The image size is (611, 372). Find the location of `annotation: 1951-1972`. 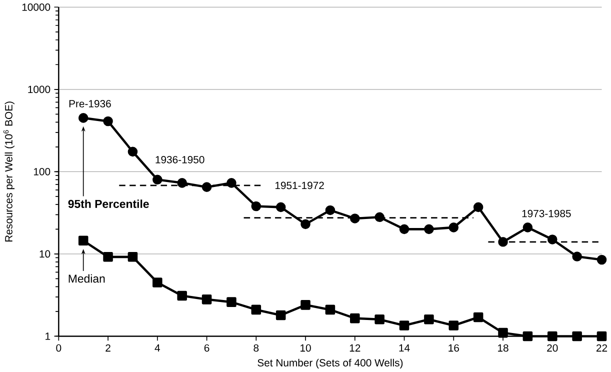

annotation: 1951-1972 is located at coordinates (299, 186).